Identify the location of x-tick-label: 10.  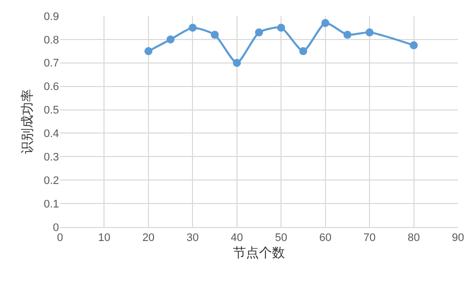
(104, 238).